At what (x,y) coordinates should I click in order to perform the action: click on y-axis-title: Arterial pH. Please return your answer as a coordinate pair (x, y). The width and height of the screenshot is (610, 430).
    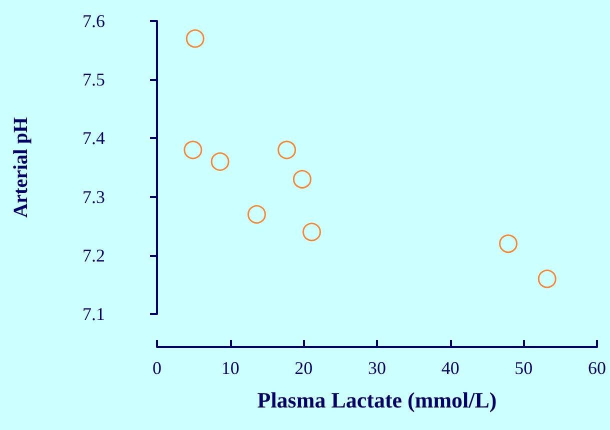
    Looking at the image, I should click on (21, 167).